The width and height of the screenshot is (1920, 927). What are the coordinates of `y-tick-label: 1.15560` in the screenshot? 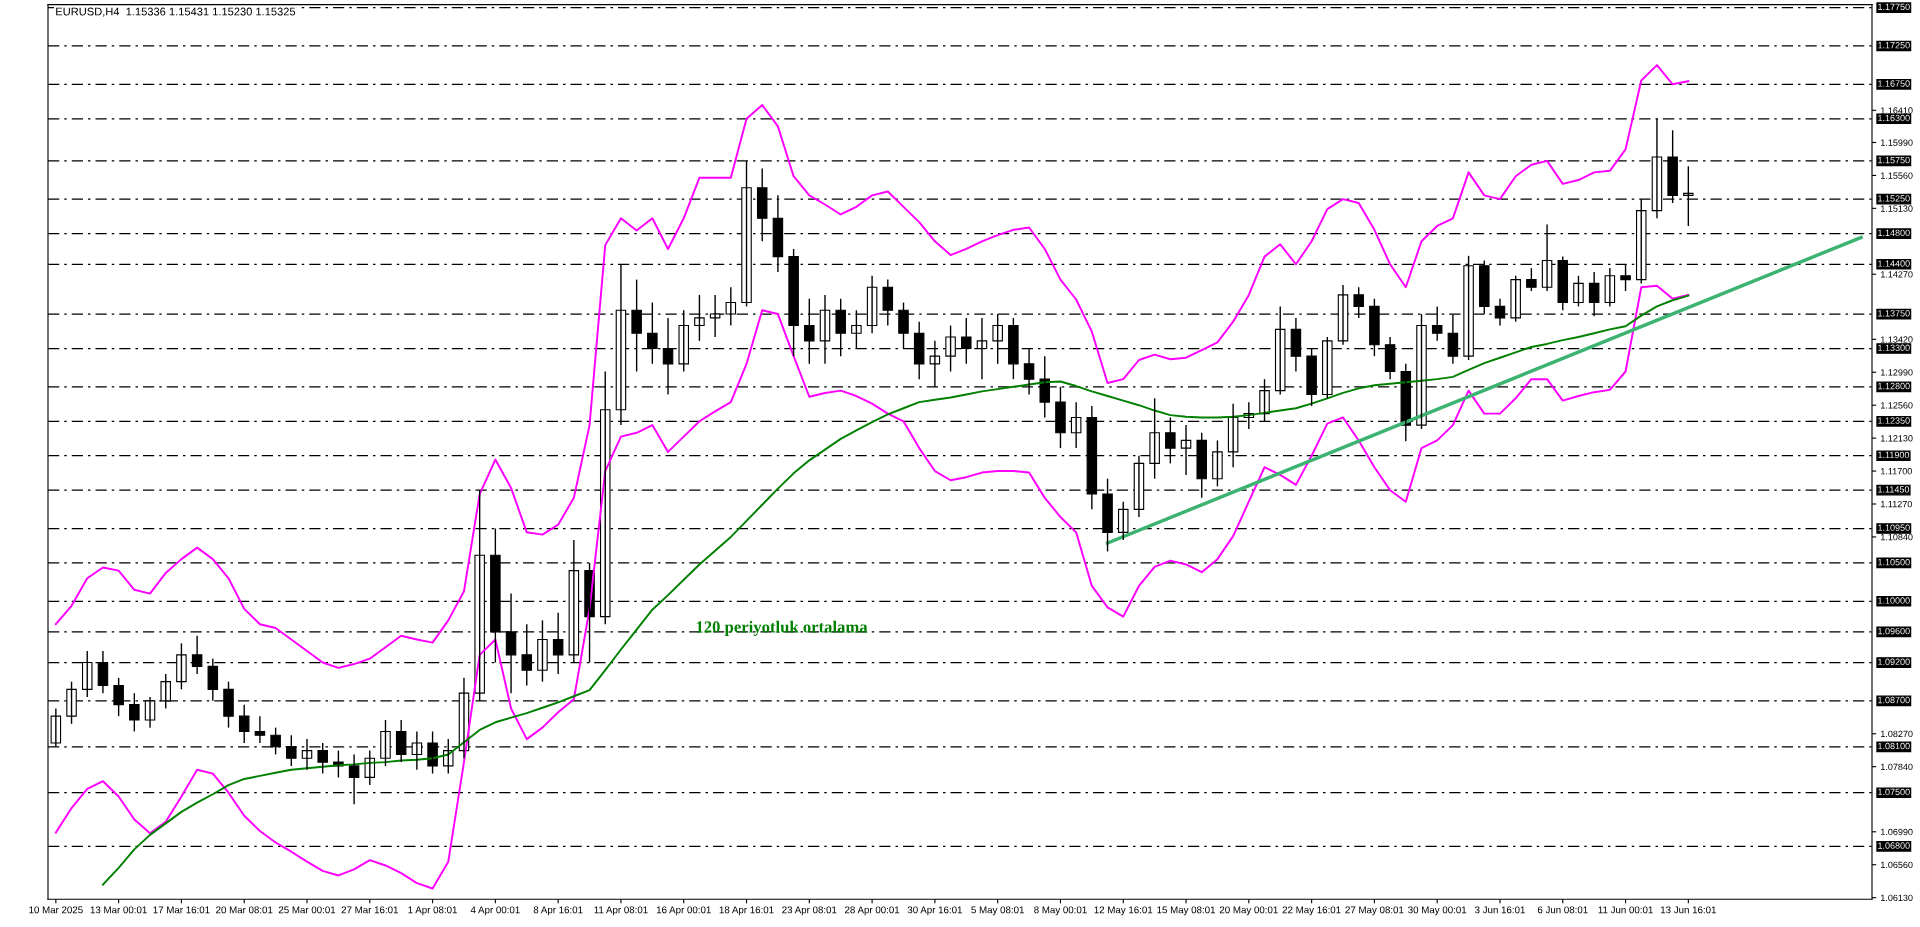 It's located at (1897, 175).